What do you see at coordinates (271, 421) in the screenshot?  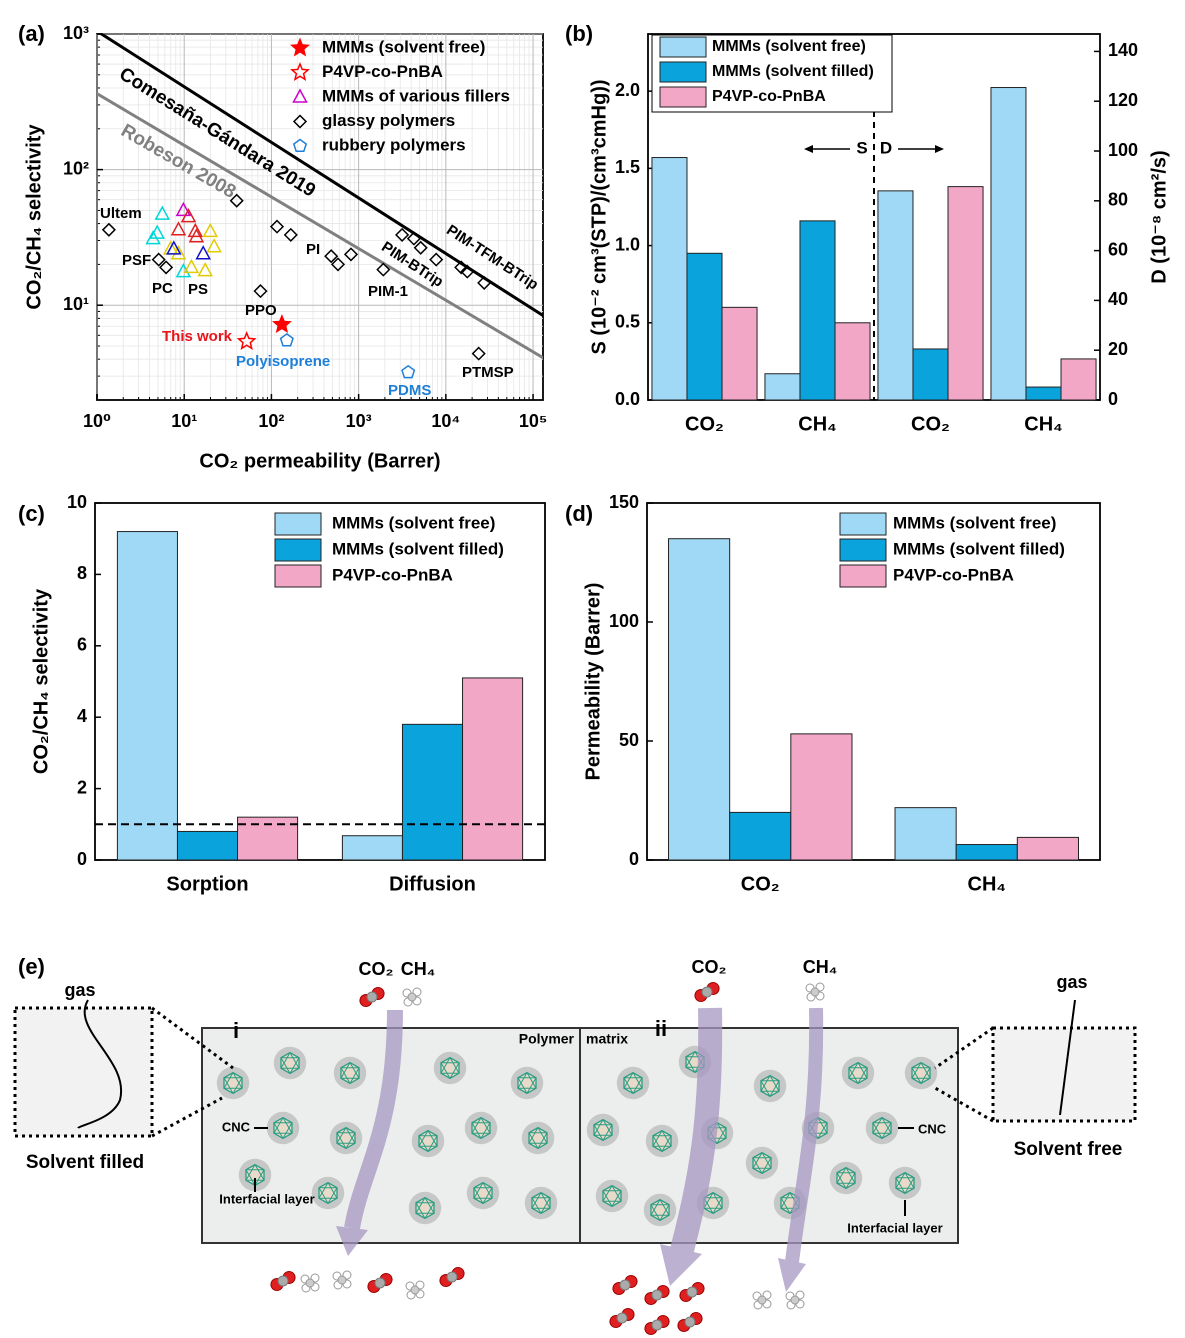 I see `x-tick-label: 10²` at bounding box center [271, 421].